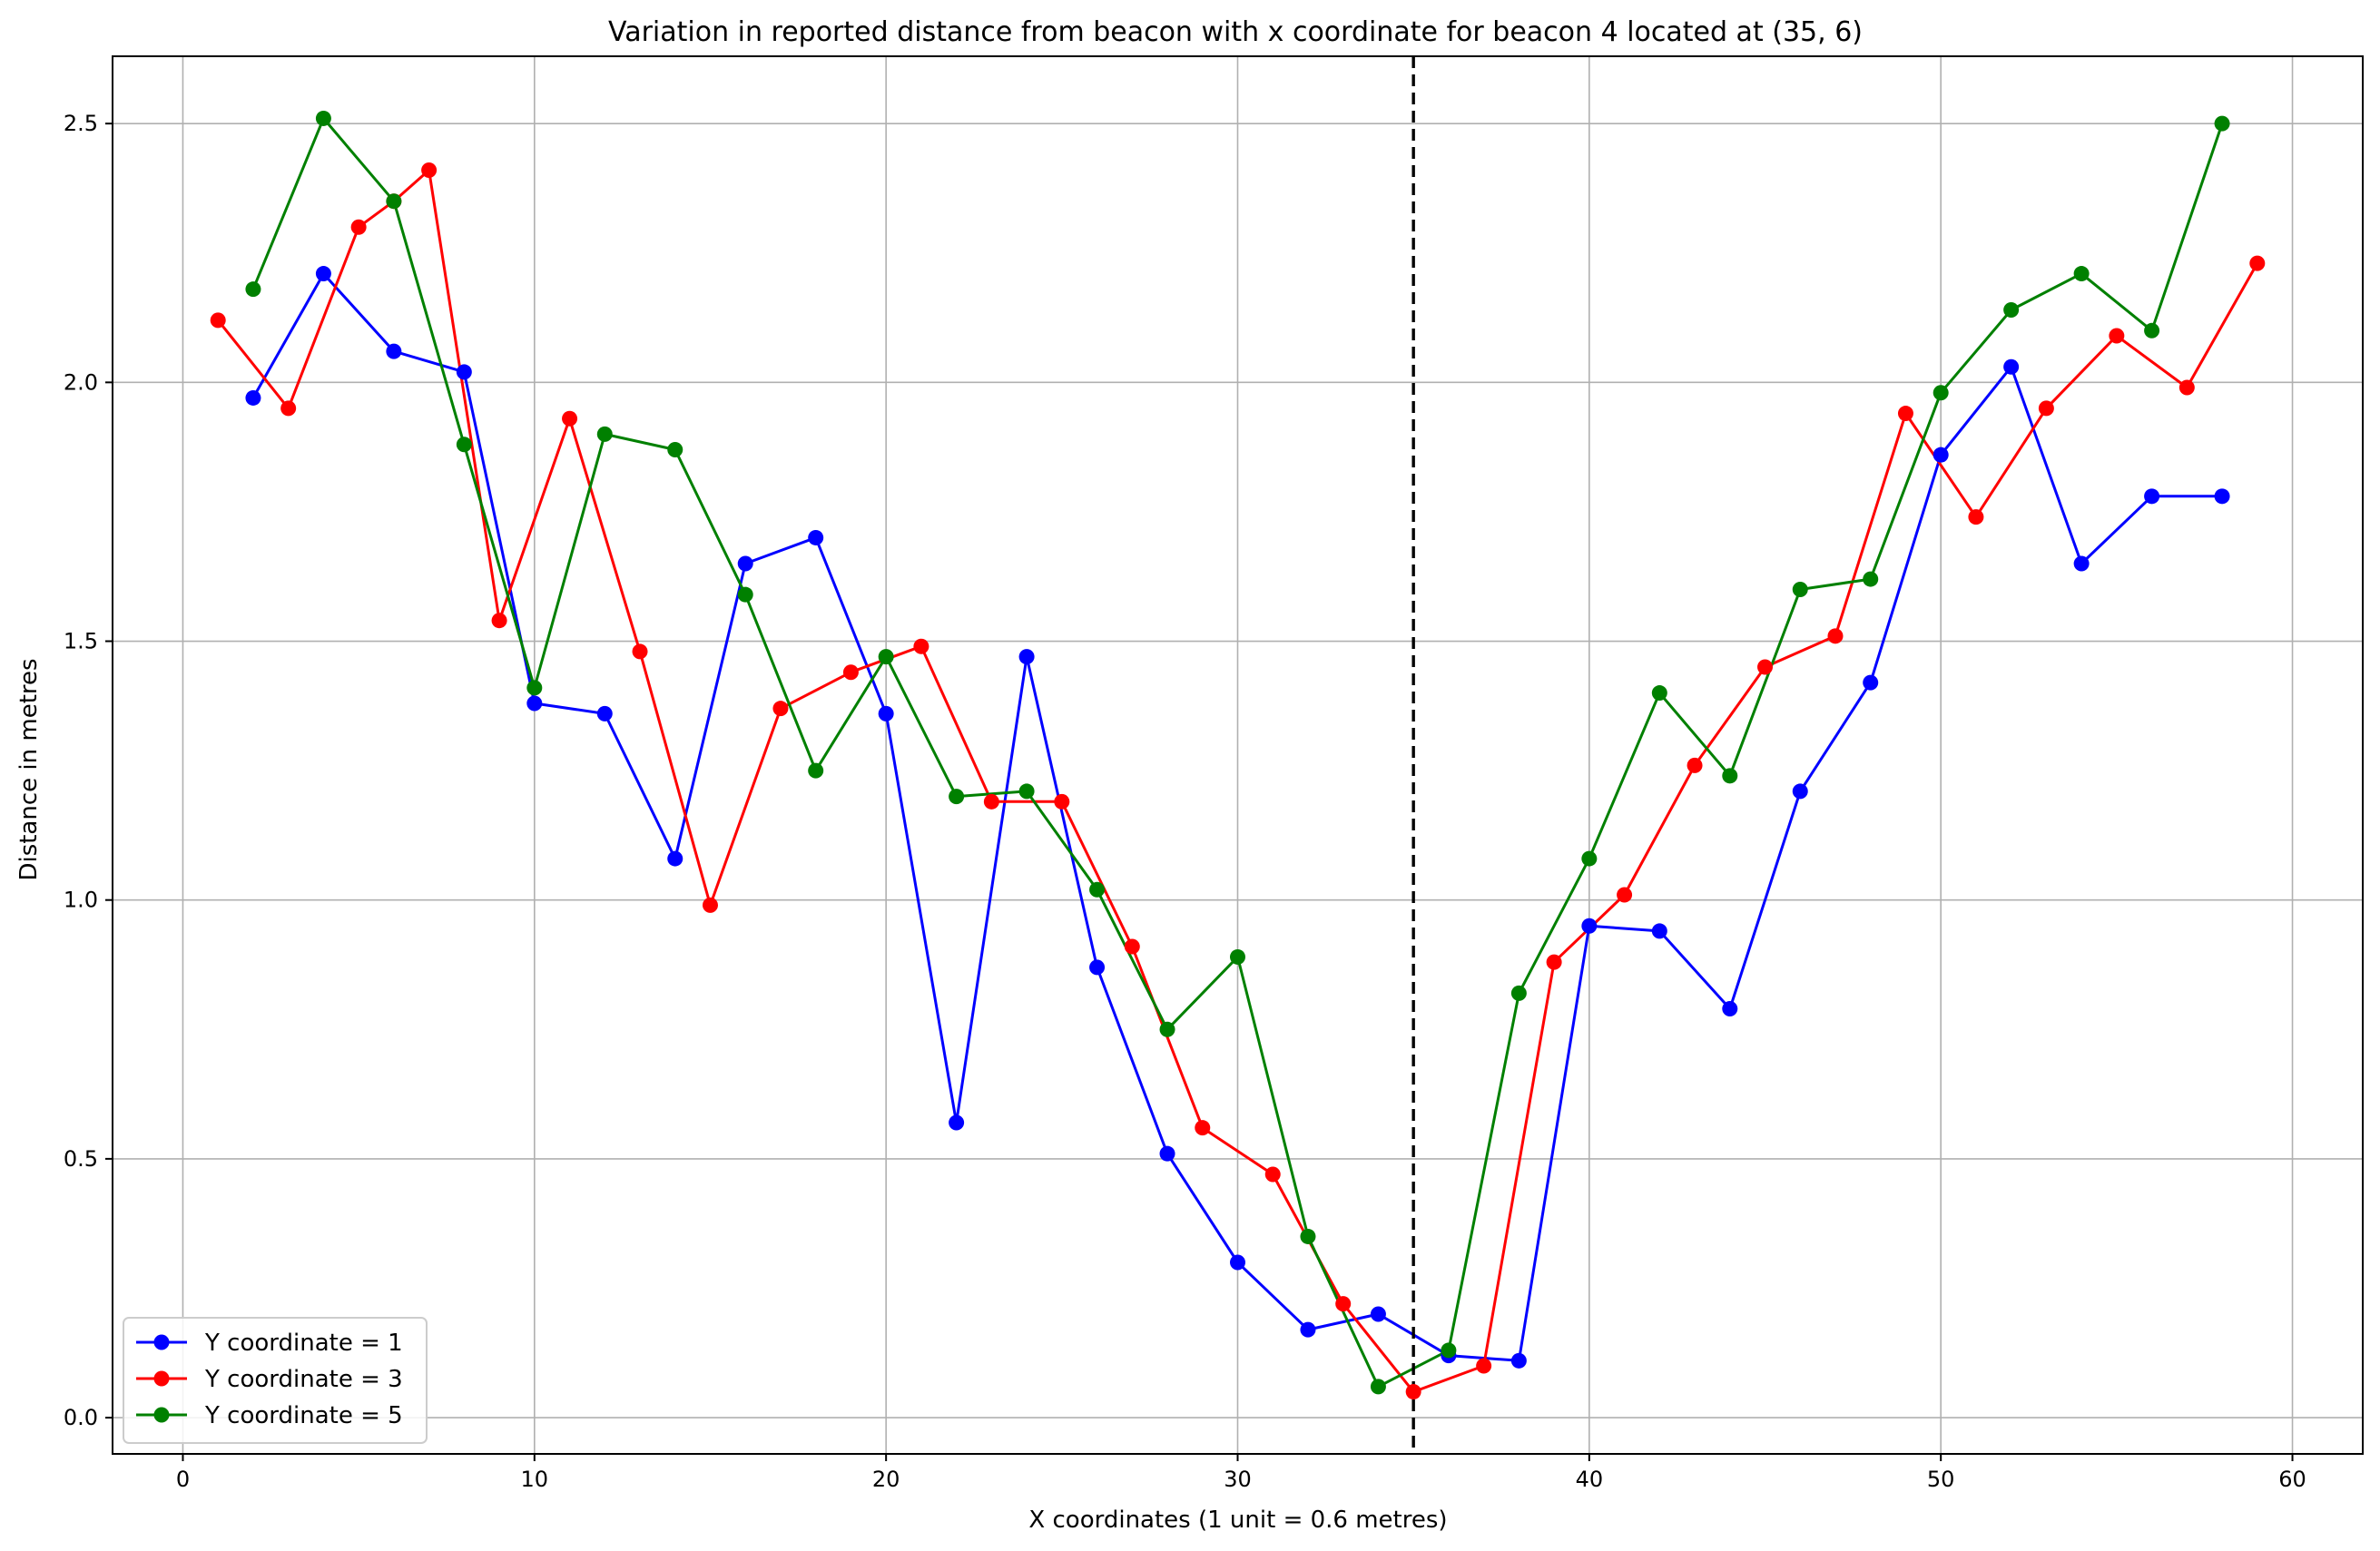  What do you see at coordinates (183, 1479) in the screenshot?
I see `x-tick-label: 0` at bounding box center [183, 1479].